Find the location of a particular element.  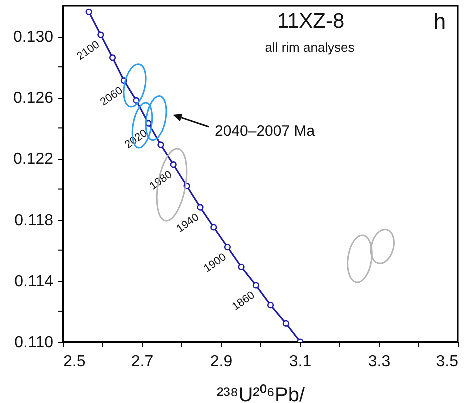

x-axis-title: ²³⁸U²⁰⁶Pb/ is located at coordinates (261, 393).